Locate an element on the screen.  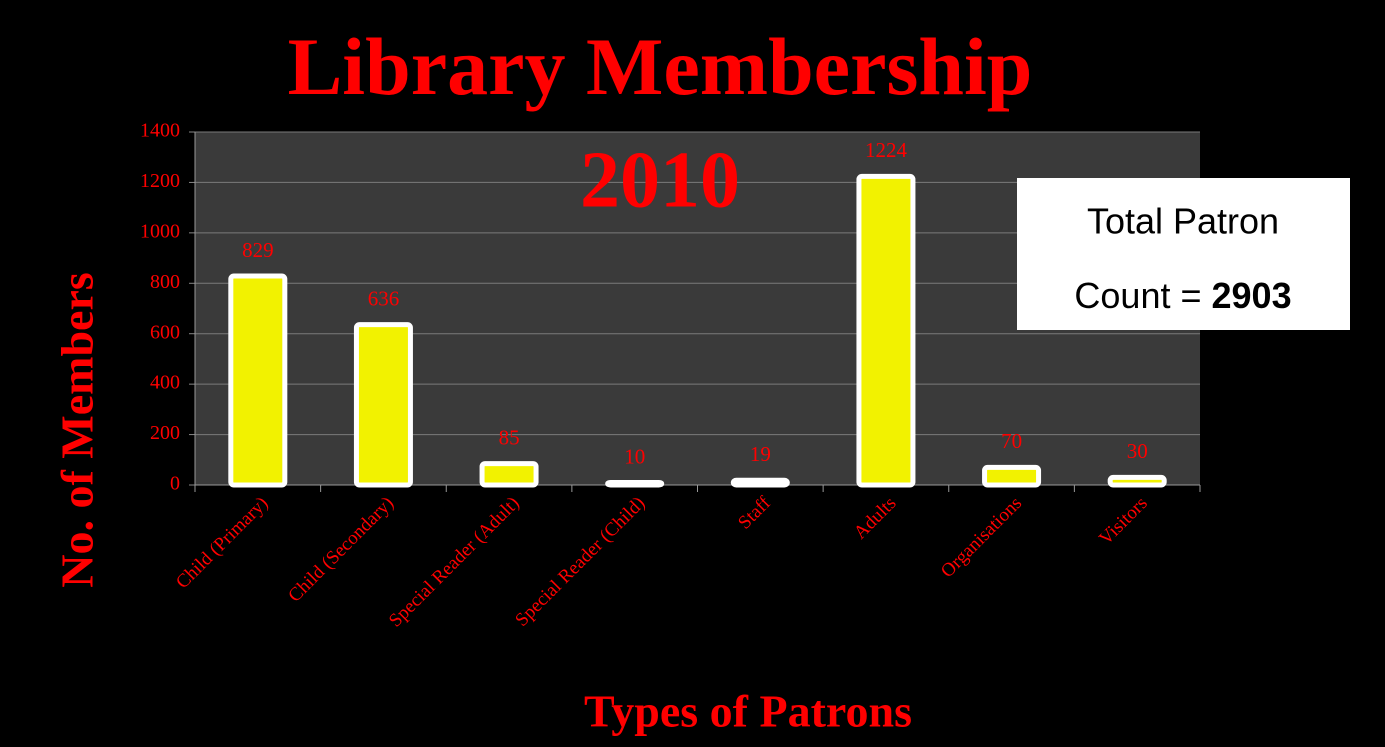
annotation-line: Count = 2903 is located at coordinates (1182, 295).